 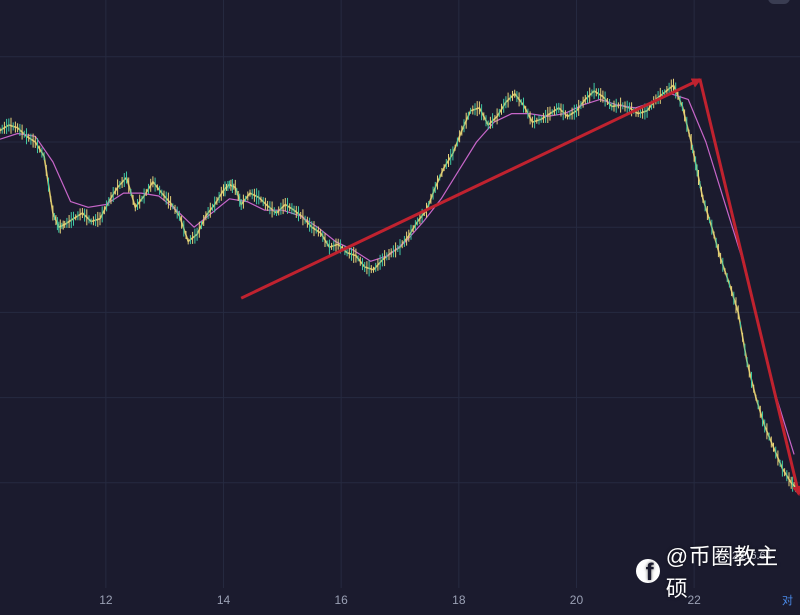 What do you see at coordinates (400, 600) in the screenshot?
I see `x-axis: 12 14 16 18 20 22` at bounding box center [400, 600].